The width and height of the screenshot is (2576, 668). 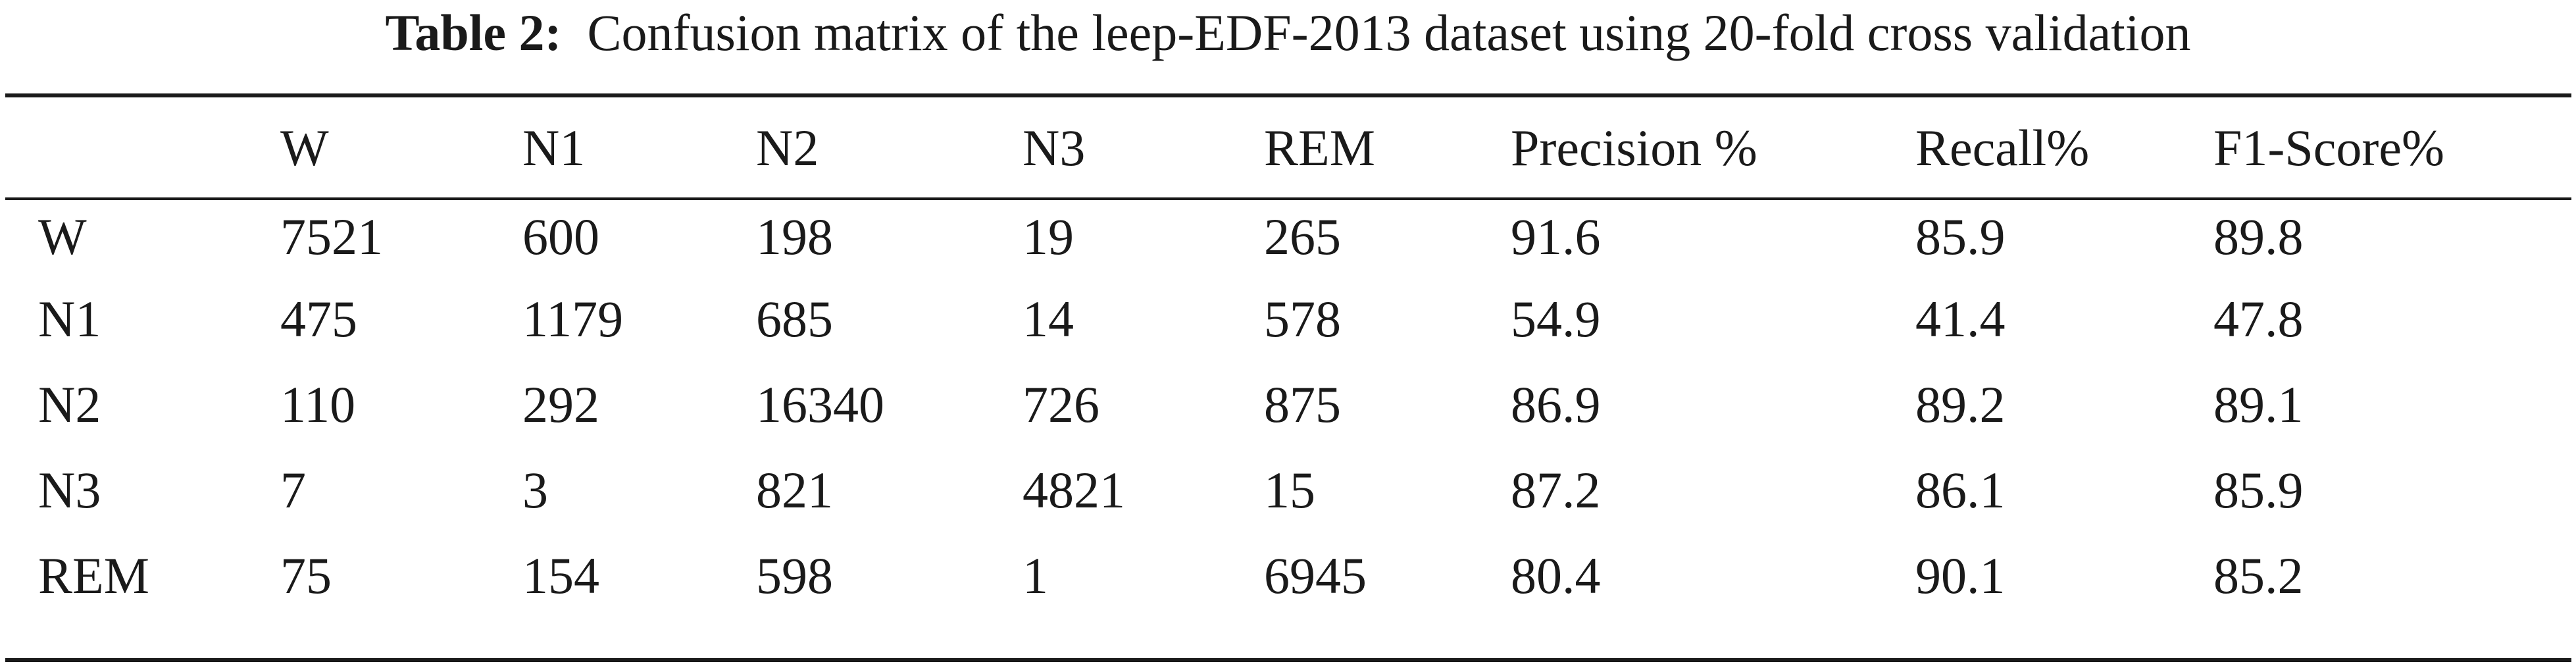 What do you see at coordinates (2258, 318) in the screenshot?
I see `table-cell: 47.8` at bounding box center [2258, 318].